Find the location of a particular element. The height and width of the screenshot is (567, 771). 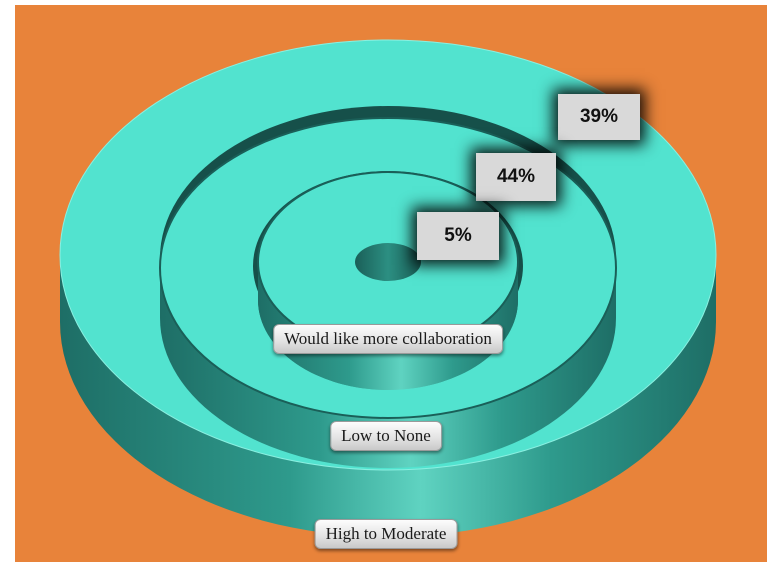

value-label: 39% is located at coordinates (599, 116).